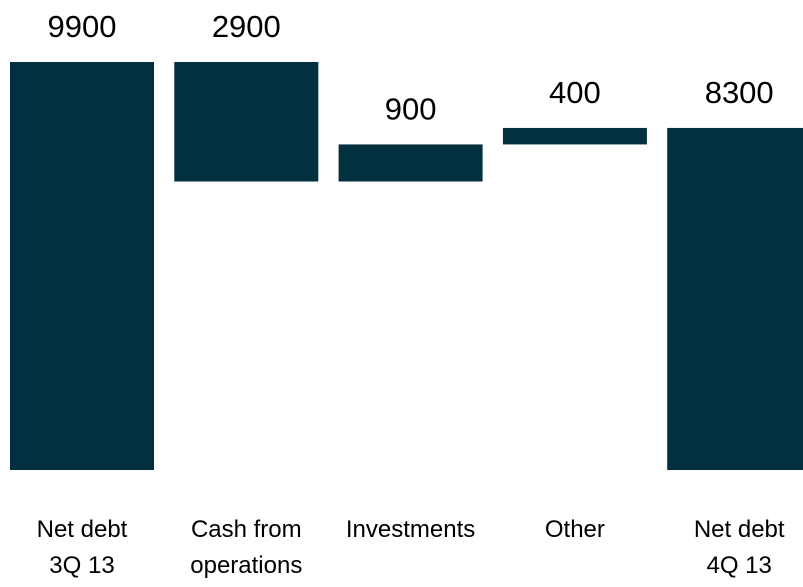 The width and height of the screenshot is (803, 587). Describe the element at coordinates (82, 26) in the screenshot. I see `value-label: 9900` at that location.